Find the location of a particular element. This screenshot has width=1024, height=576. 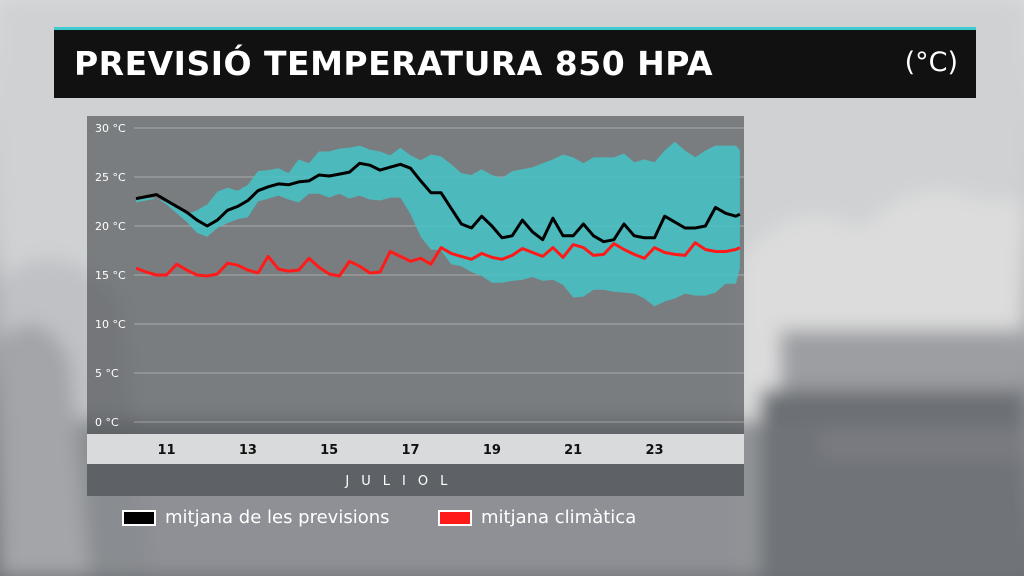

x-axis-label: JULIOL is located at coordinates (401, 481).